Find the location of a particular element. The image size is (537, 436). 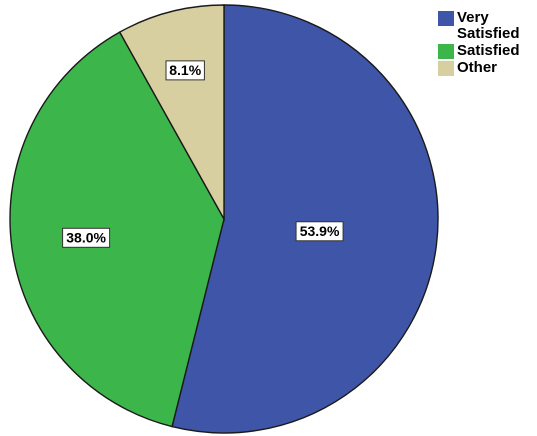

data-label-very-satisfied: 53.9% is located at coordinates (319, 231).